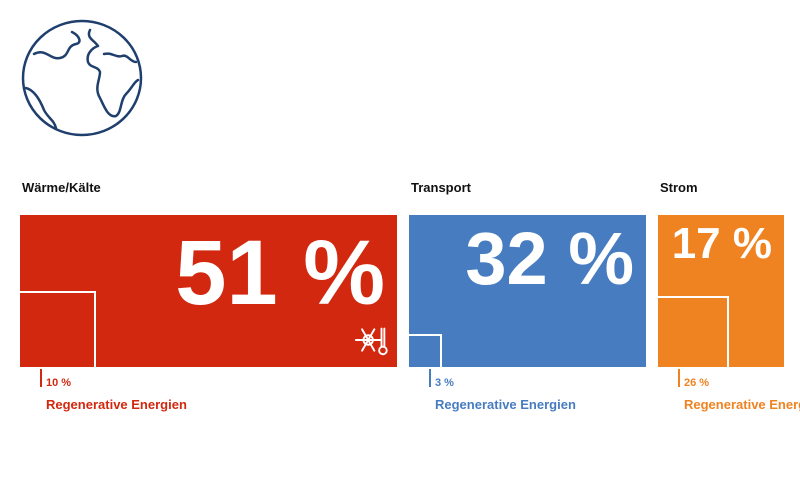 The width and height of the screenshot is (800, 480). I want to click on value-label-transport: 32 %, so click(549, 258).